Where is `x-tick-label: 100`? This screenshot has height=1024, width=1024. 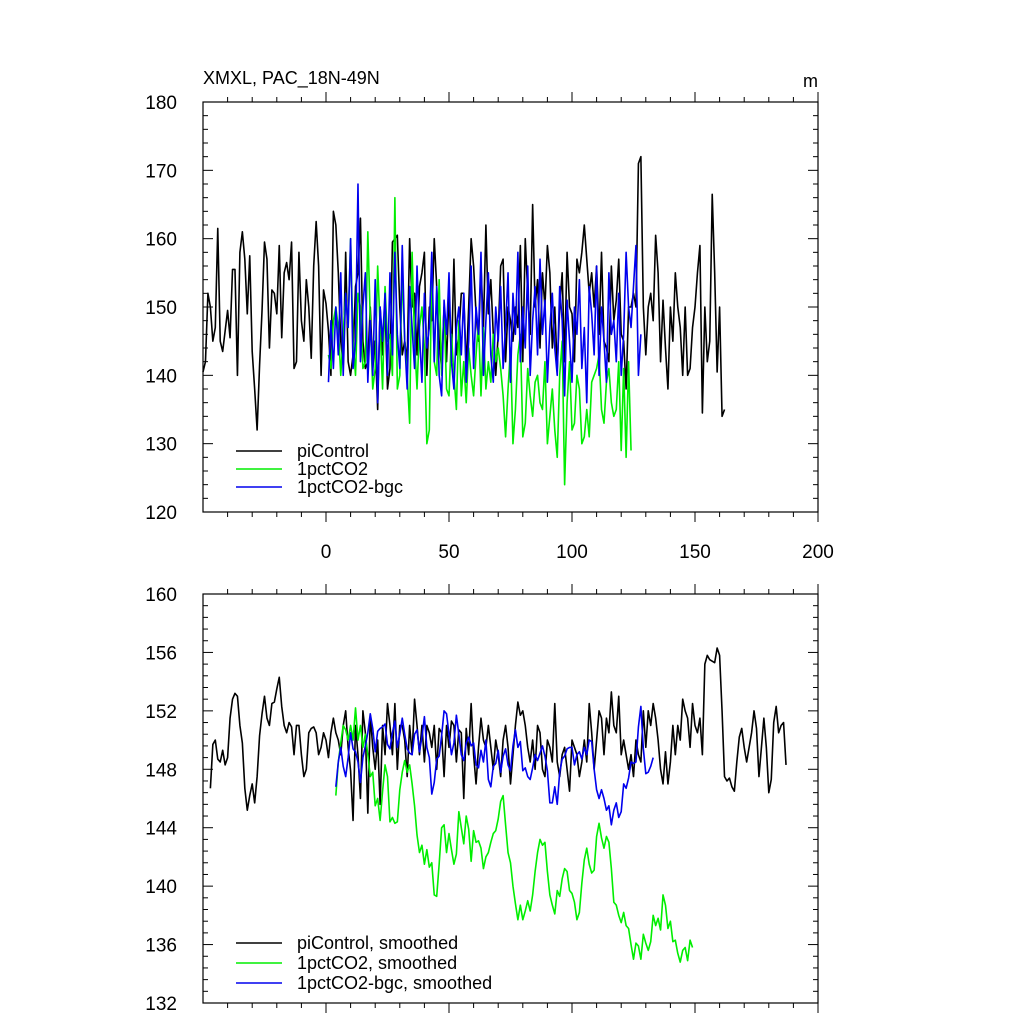
x-tick-label: 100 is located at coordinates (572, 552).